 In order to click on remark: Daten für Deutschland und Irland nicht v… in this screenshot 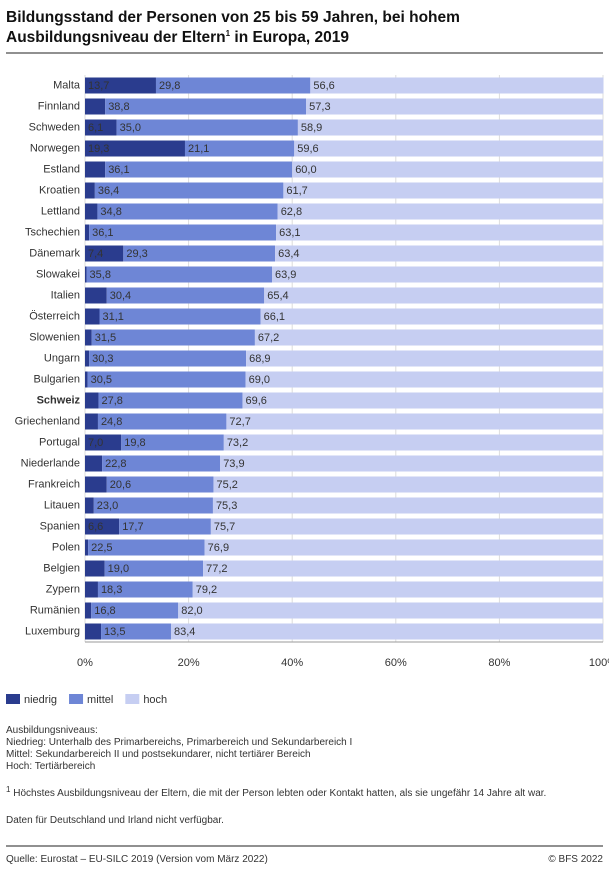, I will do `click(115, 820)`.